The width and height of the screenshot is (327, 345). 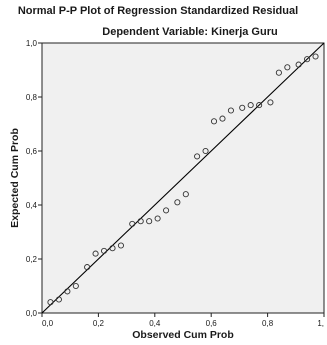 I want to click on x-tick-label: 0,2, so click(x=99, y=323).